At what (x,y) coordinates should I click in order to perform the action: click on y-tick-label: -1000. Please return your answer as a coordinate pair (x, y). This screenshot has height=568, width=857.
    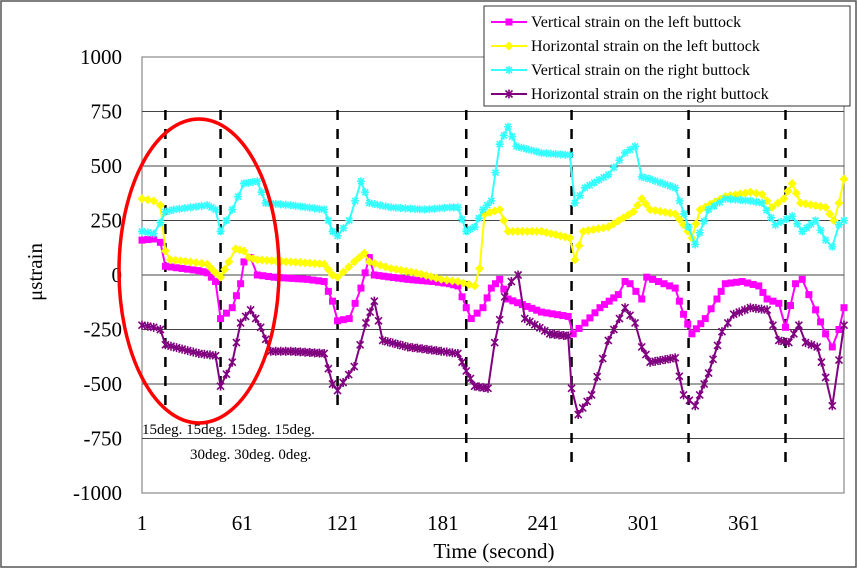
    Looking at the image, I should click on (97, 493).